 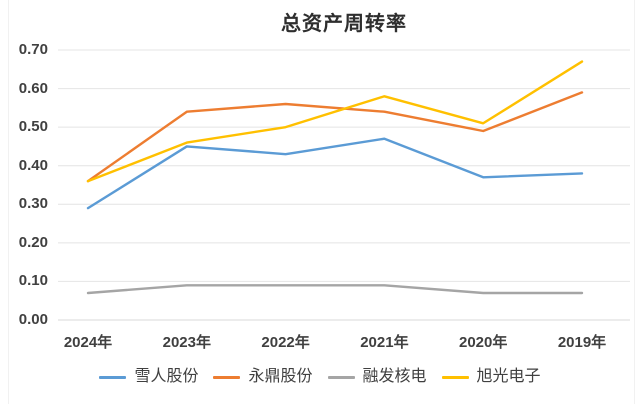 I want to click on x-tick-label: 2019年, so click(x=582, y=342).